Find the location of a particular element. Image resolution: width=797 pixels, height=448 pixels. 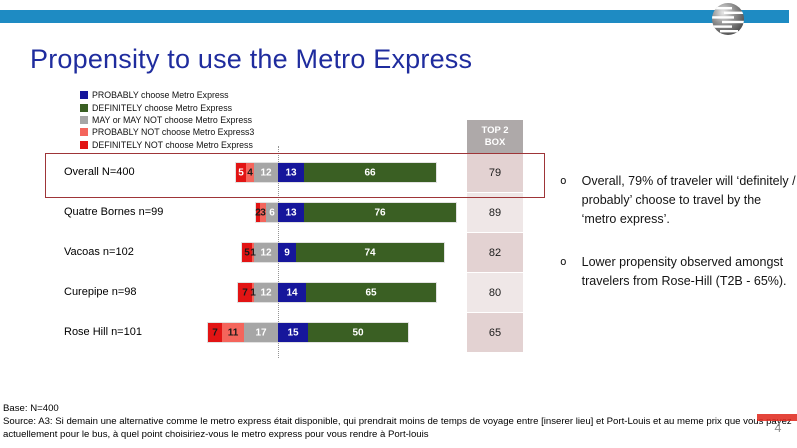

bar-segment: 50 is located at coordinates (358, 332).